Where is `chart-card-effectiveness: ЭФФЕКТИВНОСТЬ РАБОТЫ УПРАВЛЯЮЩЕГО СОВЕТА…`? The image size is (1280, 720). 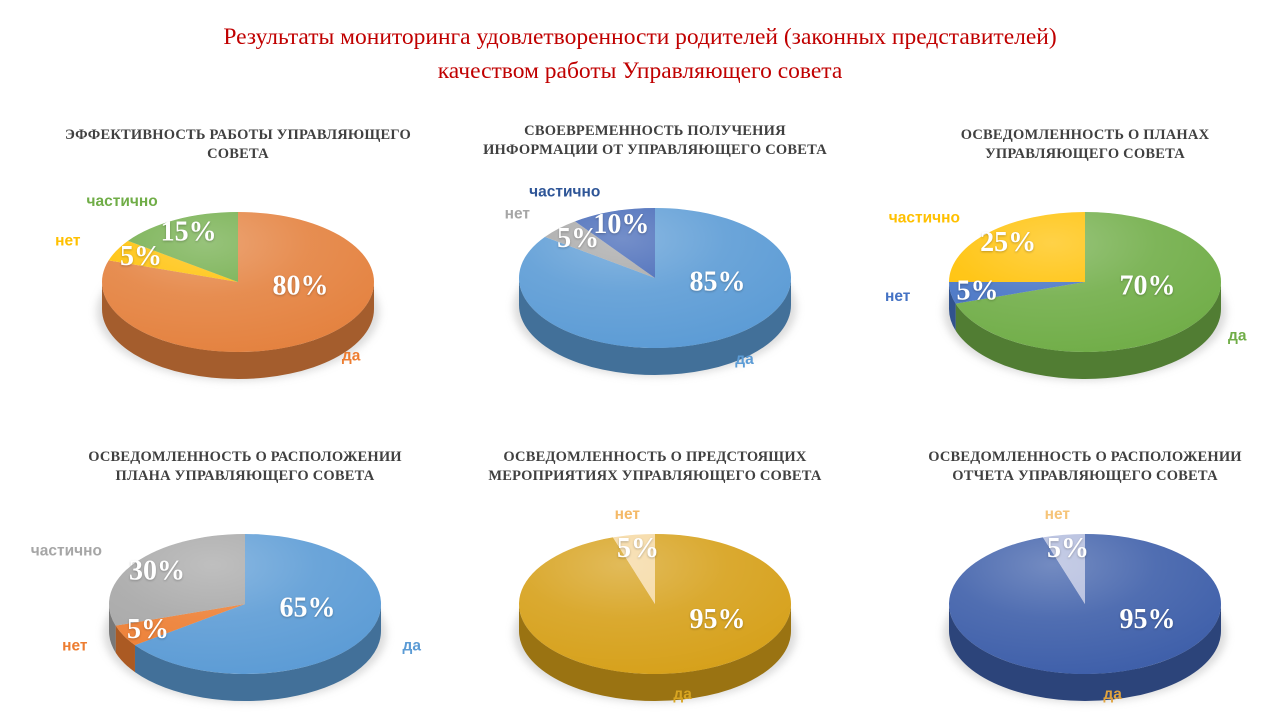
chart-card-effectiveness: ЭФФЕКТИВНОСТЬ РАБОТЫ УПРАВЛЯЮЩЕГО СОВЕТА… is located at coordinates (238, 265).